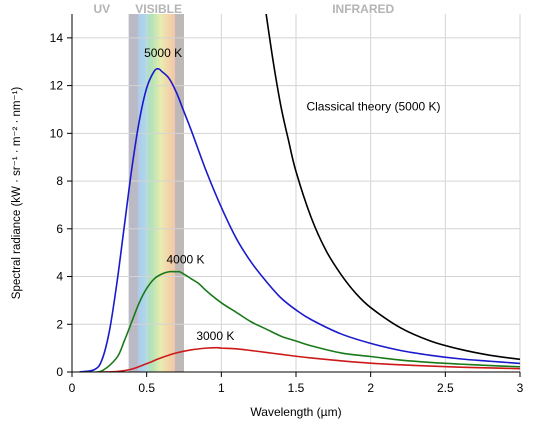  What do you see at coordinates (179, 193) in the screenshot?
I see `visible-band-right-edge` at bounding box center [179, 193].